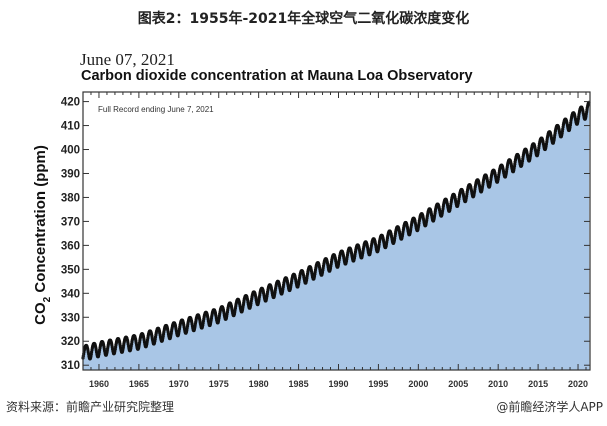 Image resolution: width=607 pixels, height=426 pixels. What do you see at coordinates (418, 384) in the screenshot?
I see `x-tick-label: 2000` at bounding box center [418, 384].